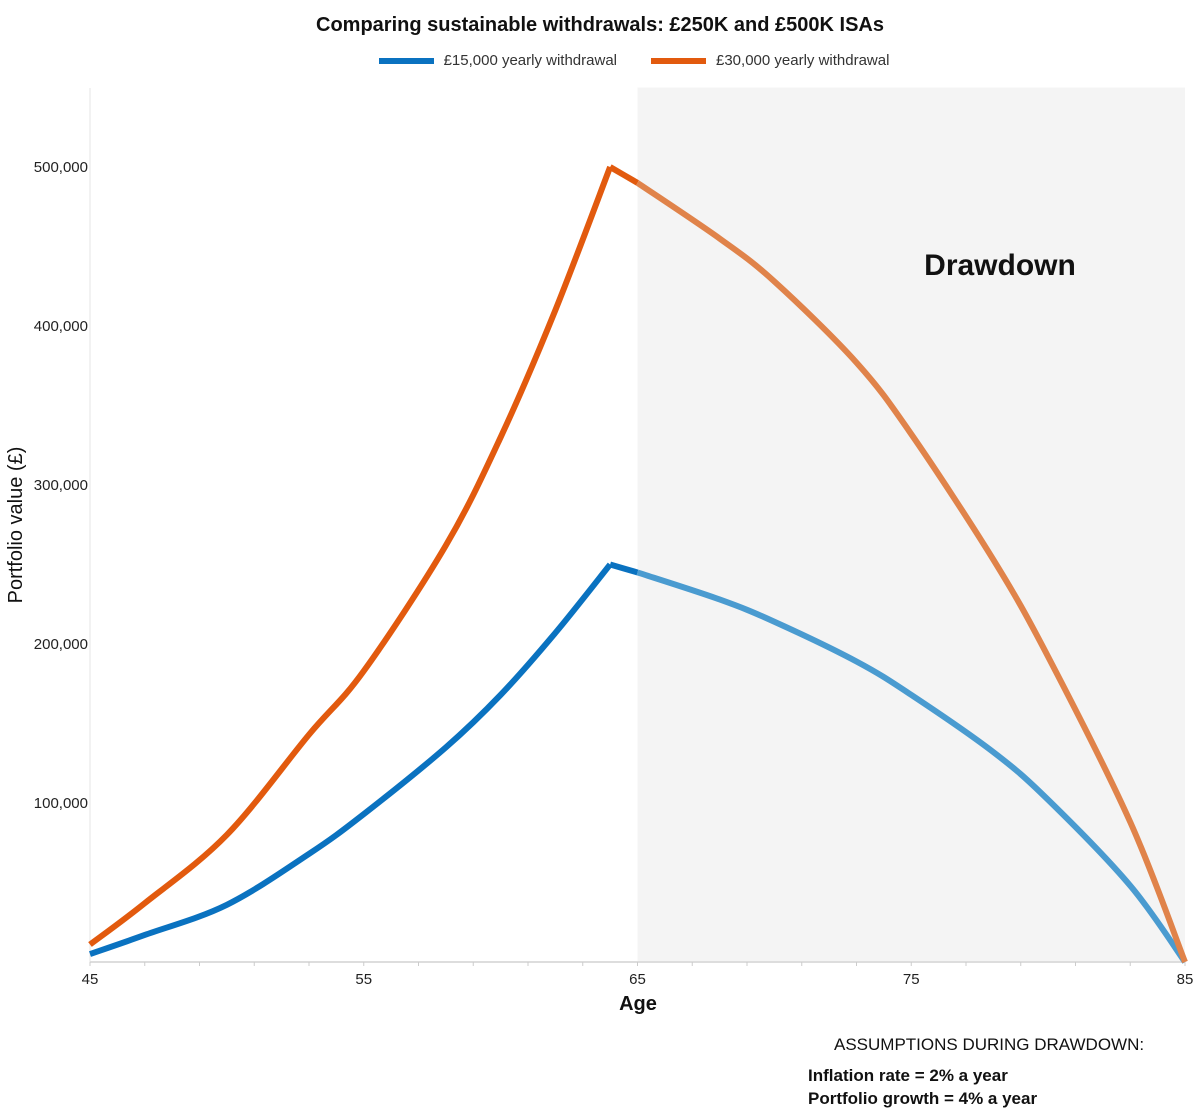  Describe the element at coordinates (637, 979) in the screenshot. I see `x-tick-label: 65` at that location.